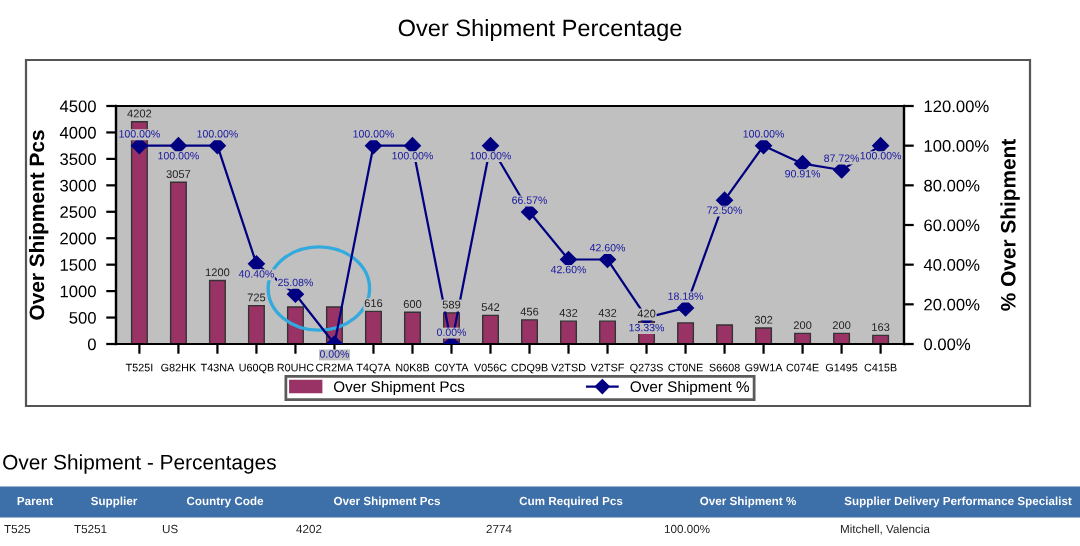  What do you see at coordinates (78, 291) in the screenshot?
I see `y-tick-label: 1000` at bounding box center [78, 291].